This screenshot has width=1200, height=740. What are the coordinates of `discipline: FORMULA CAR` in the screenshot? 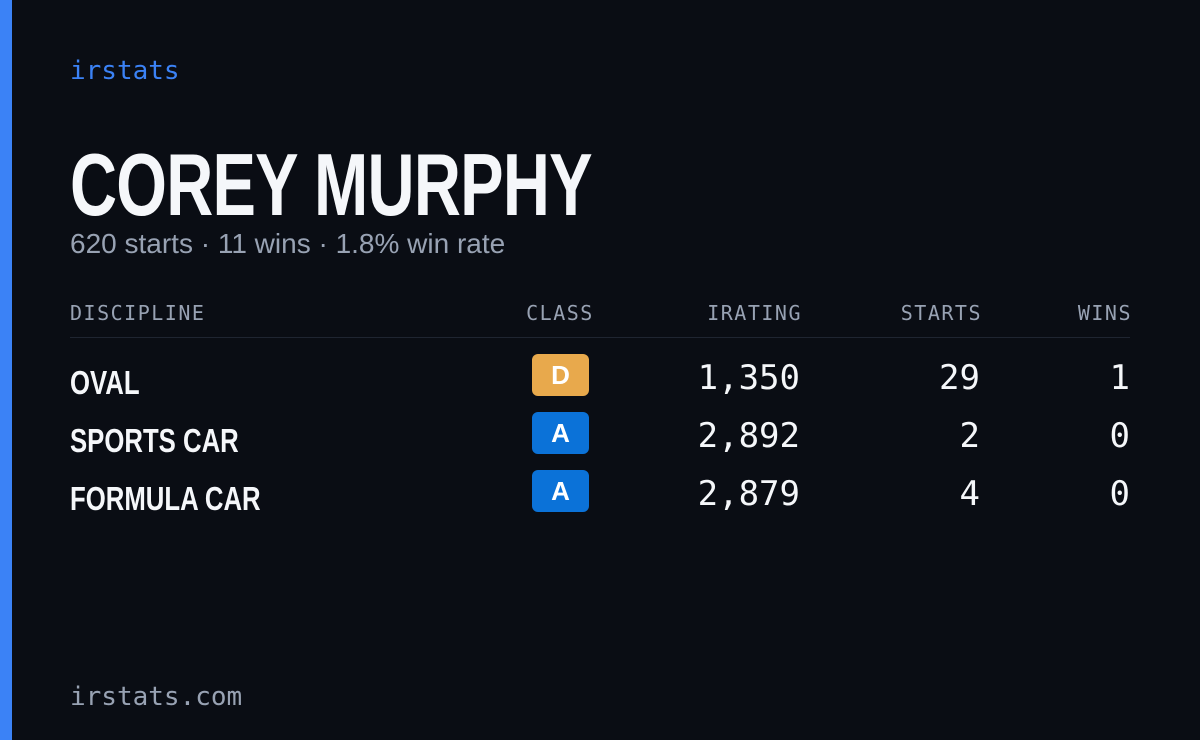 It's located at (165, 498).